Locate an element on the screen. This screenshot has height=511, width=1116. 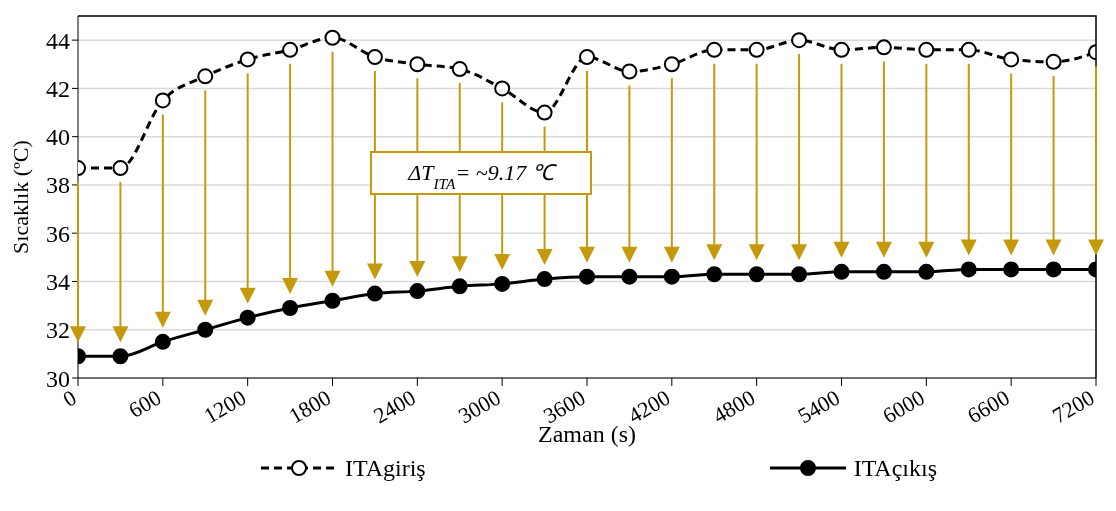
x-tick-label: 6600 is located at coordinates (988, 406).